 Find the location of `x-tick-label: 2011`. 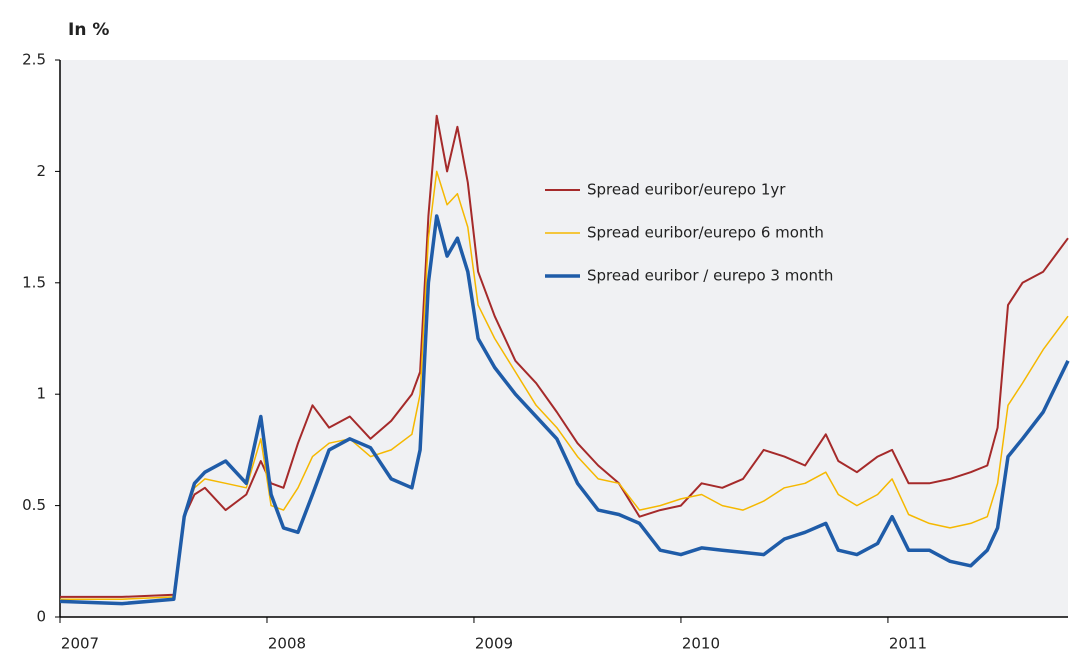

x-tick-label: 2011 is located at coordinates (908, 644).